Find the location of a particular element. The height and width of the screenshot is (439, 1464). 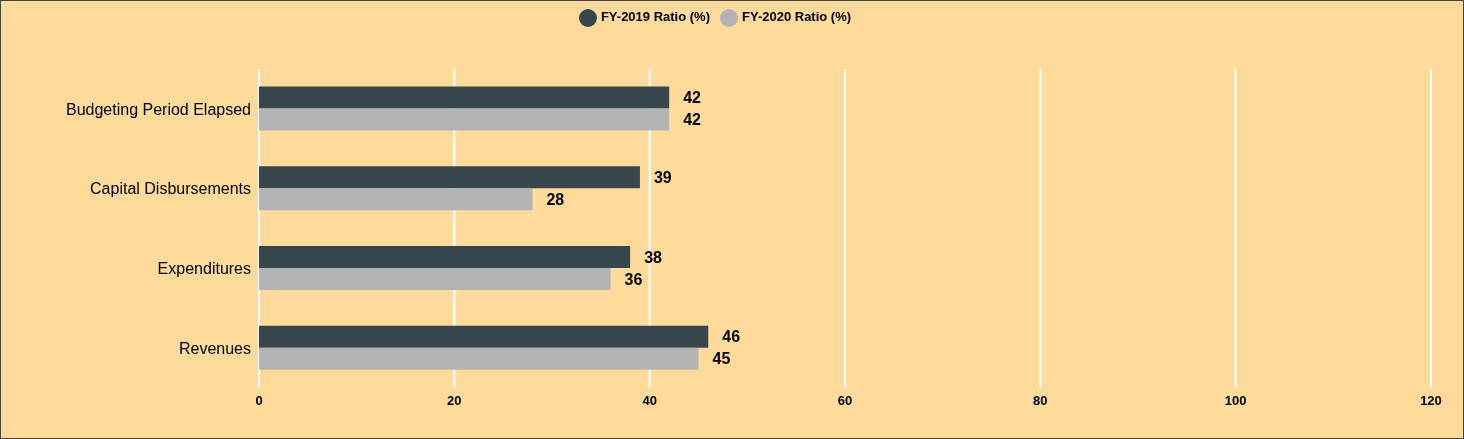

data-label: 28 is located at coordinates (555, 199).